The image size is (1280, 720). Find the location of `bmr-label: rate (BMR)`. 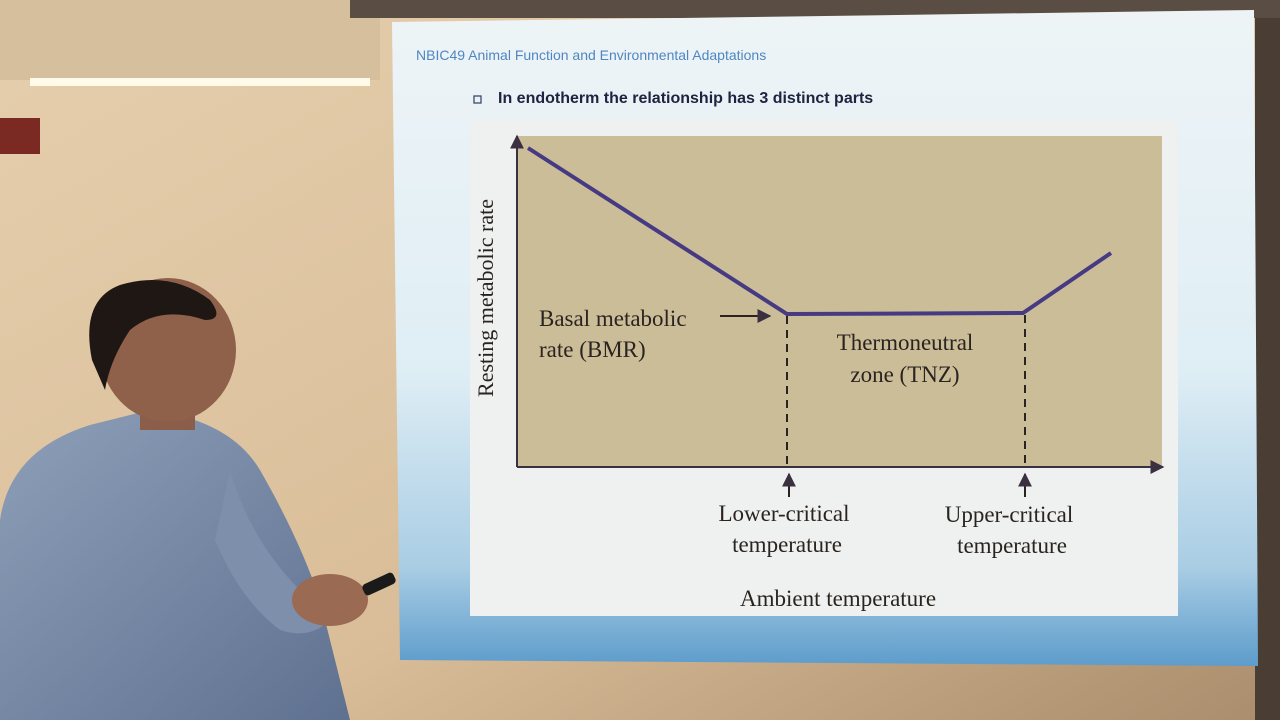

bmr-label: rate (BMR) is located at coordinates (592, 349).